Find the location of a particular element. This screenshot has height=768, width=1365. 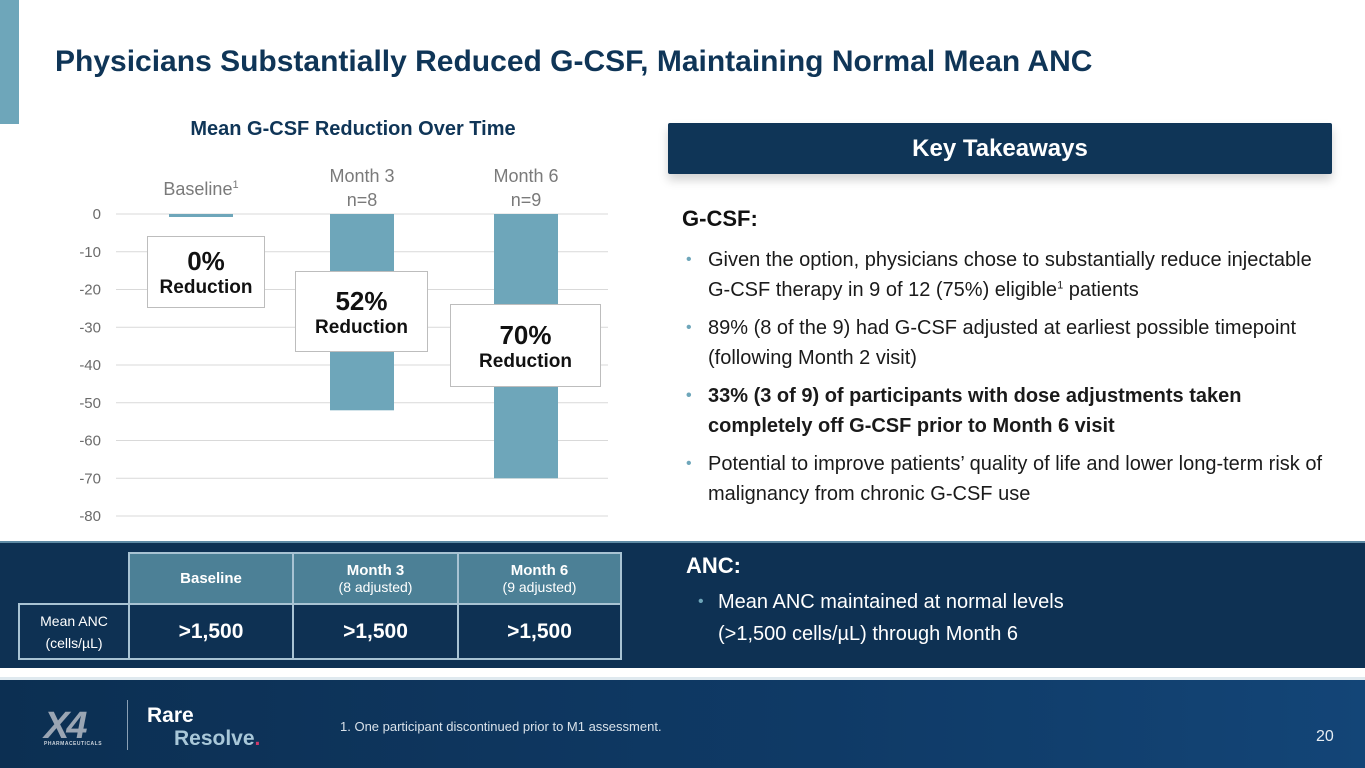

chart-title: Mean G-CSF Reduction Over Time is located at coordinates (353, 129).